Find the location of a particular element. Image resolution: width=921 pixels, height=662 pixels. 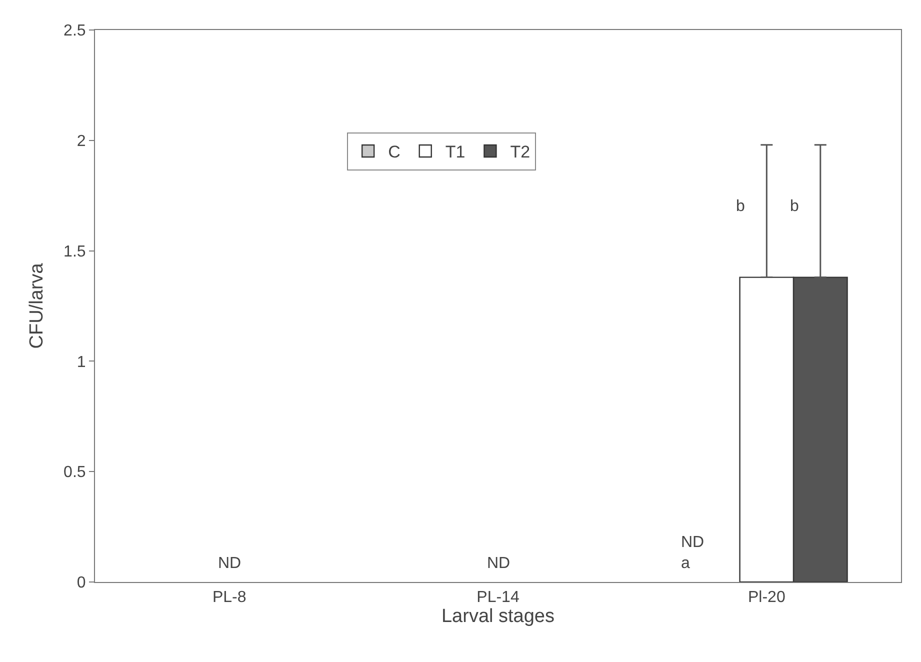

x-tick-label: Pl-20 is located at coordinates (767, 597).